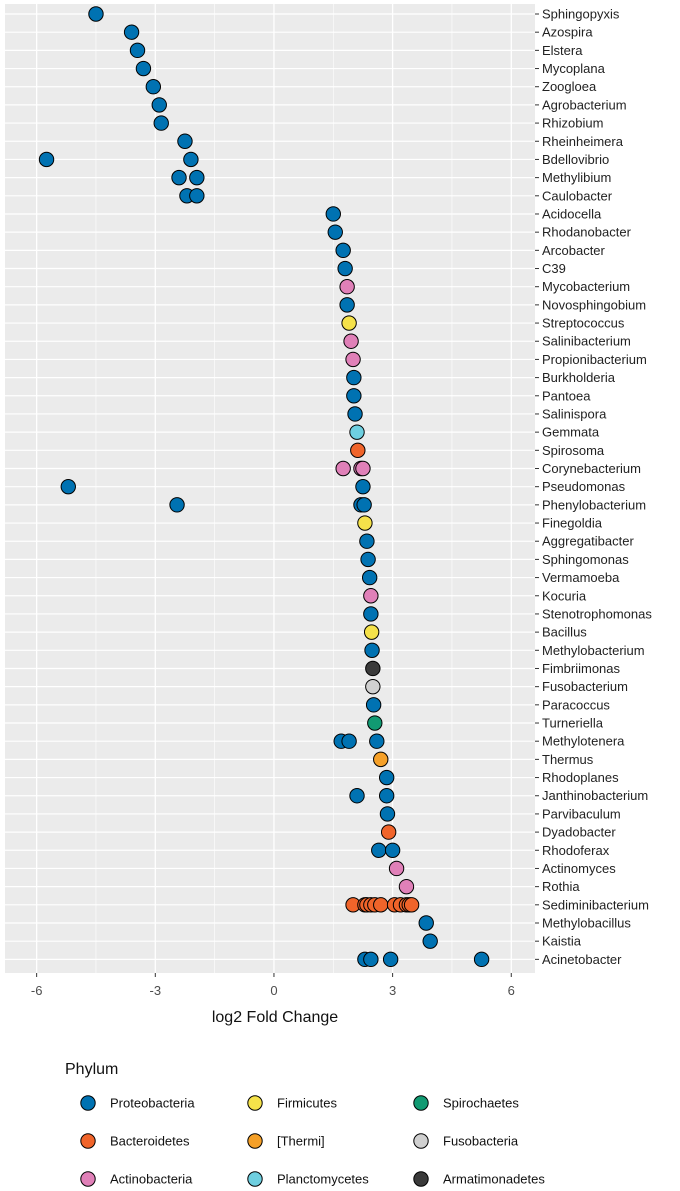  Describe the element at coordinates (575, 159) in the screenshot. I see `genus-label-bdellovibrio: Bdellovibrio` at that location.